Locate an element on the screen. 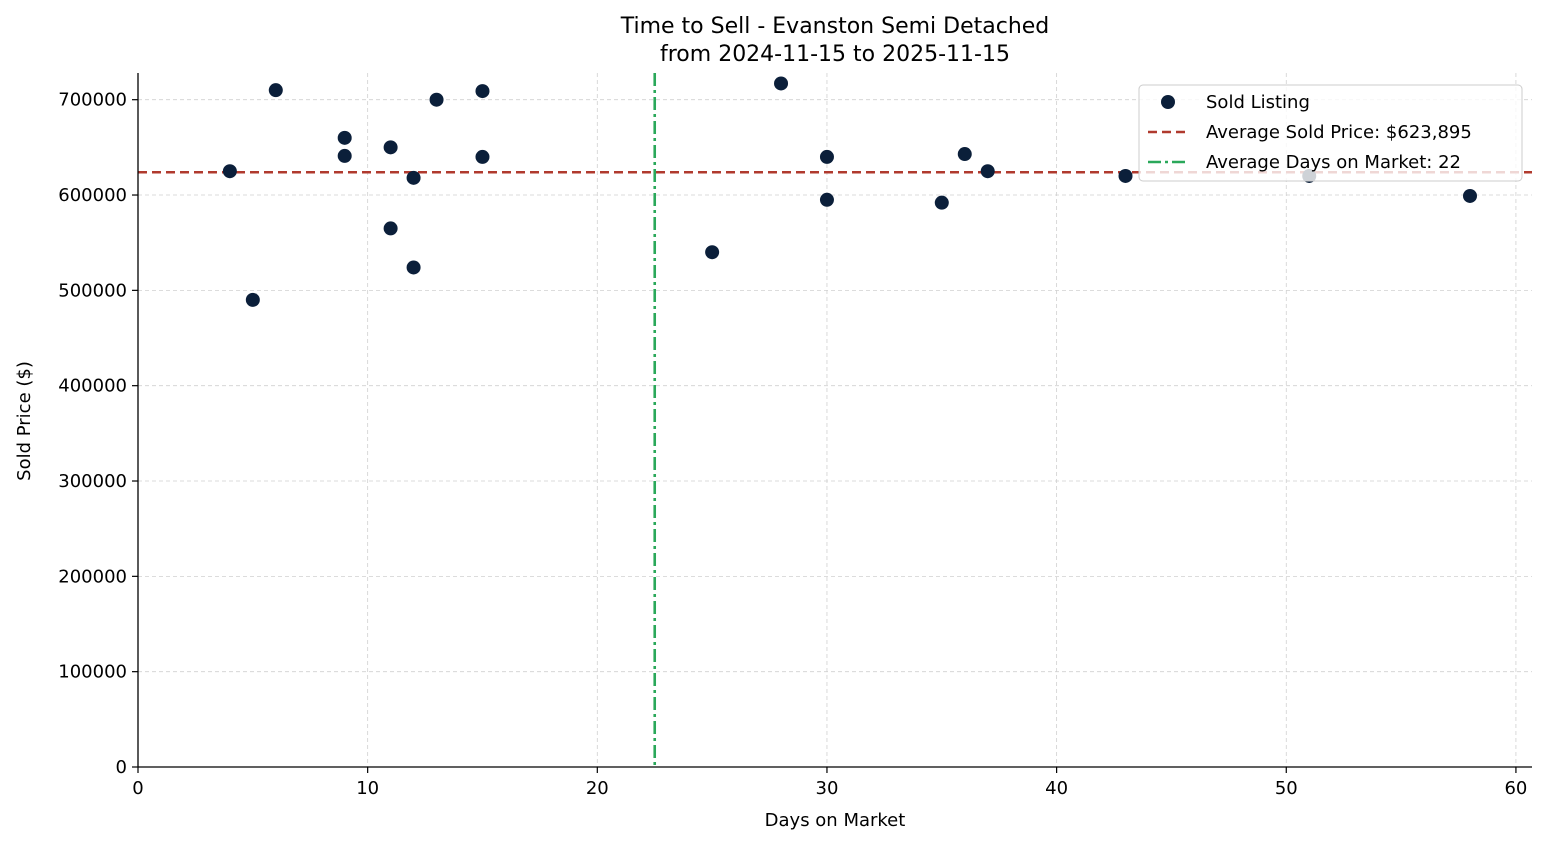 This screenshot has width=1547, height=849. y-tick-label: 600000 is located at coordinates (92, 195).